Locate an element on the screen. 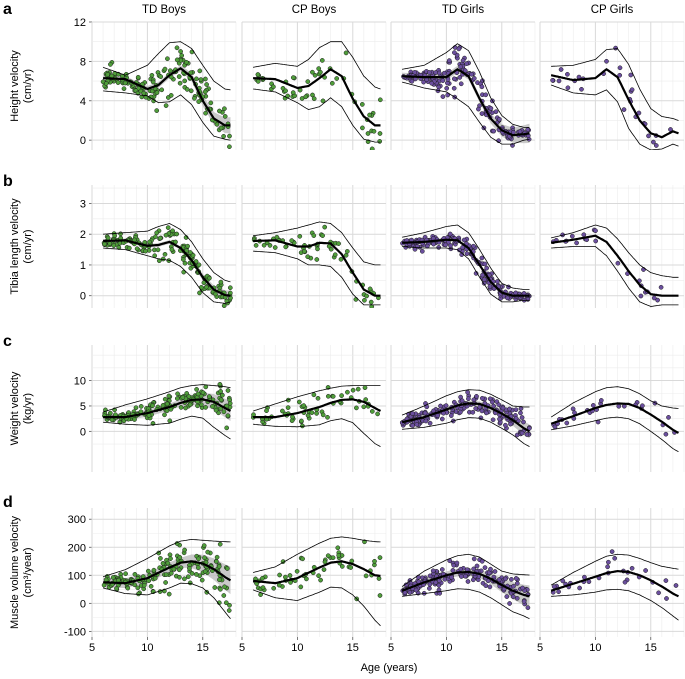 This screenshot has width=685, height=679. y-axis-label: (cm/yr) is located at coordinates (28, 86).